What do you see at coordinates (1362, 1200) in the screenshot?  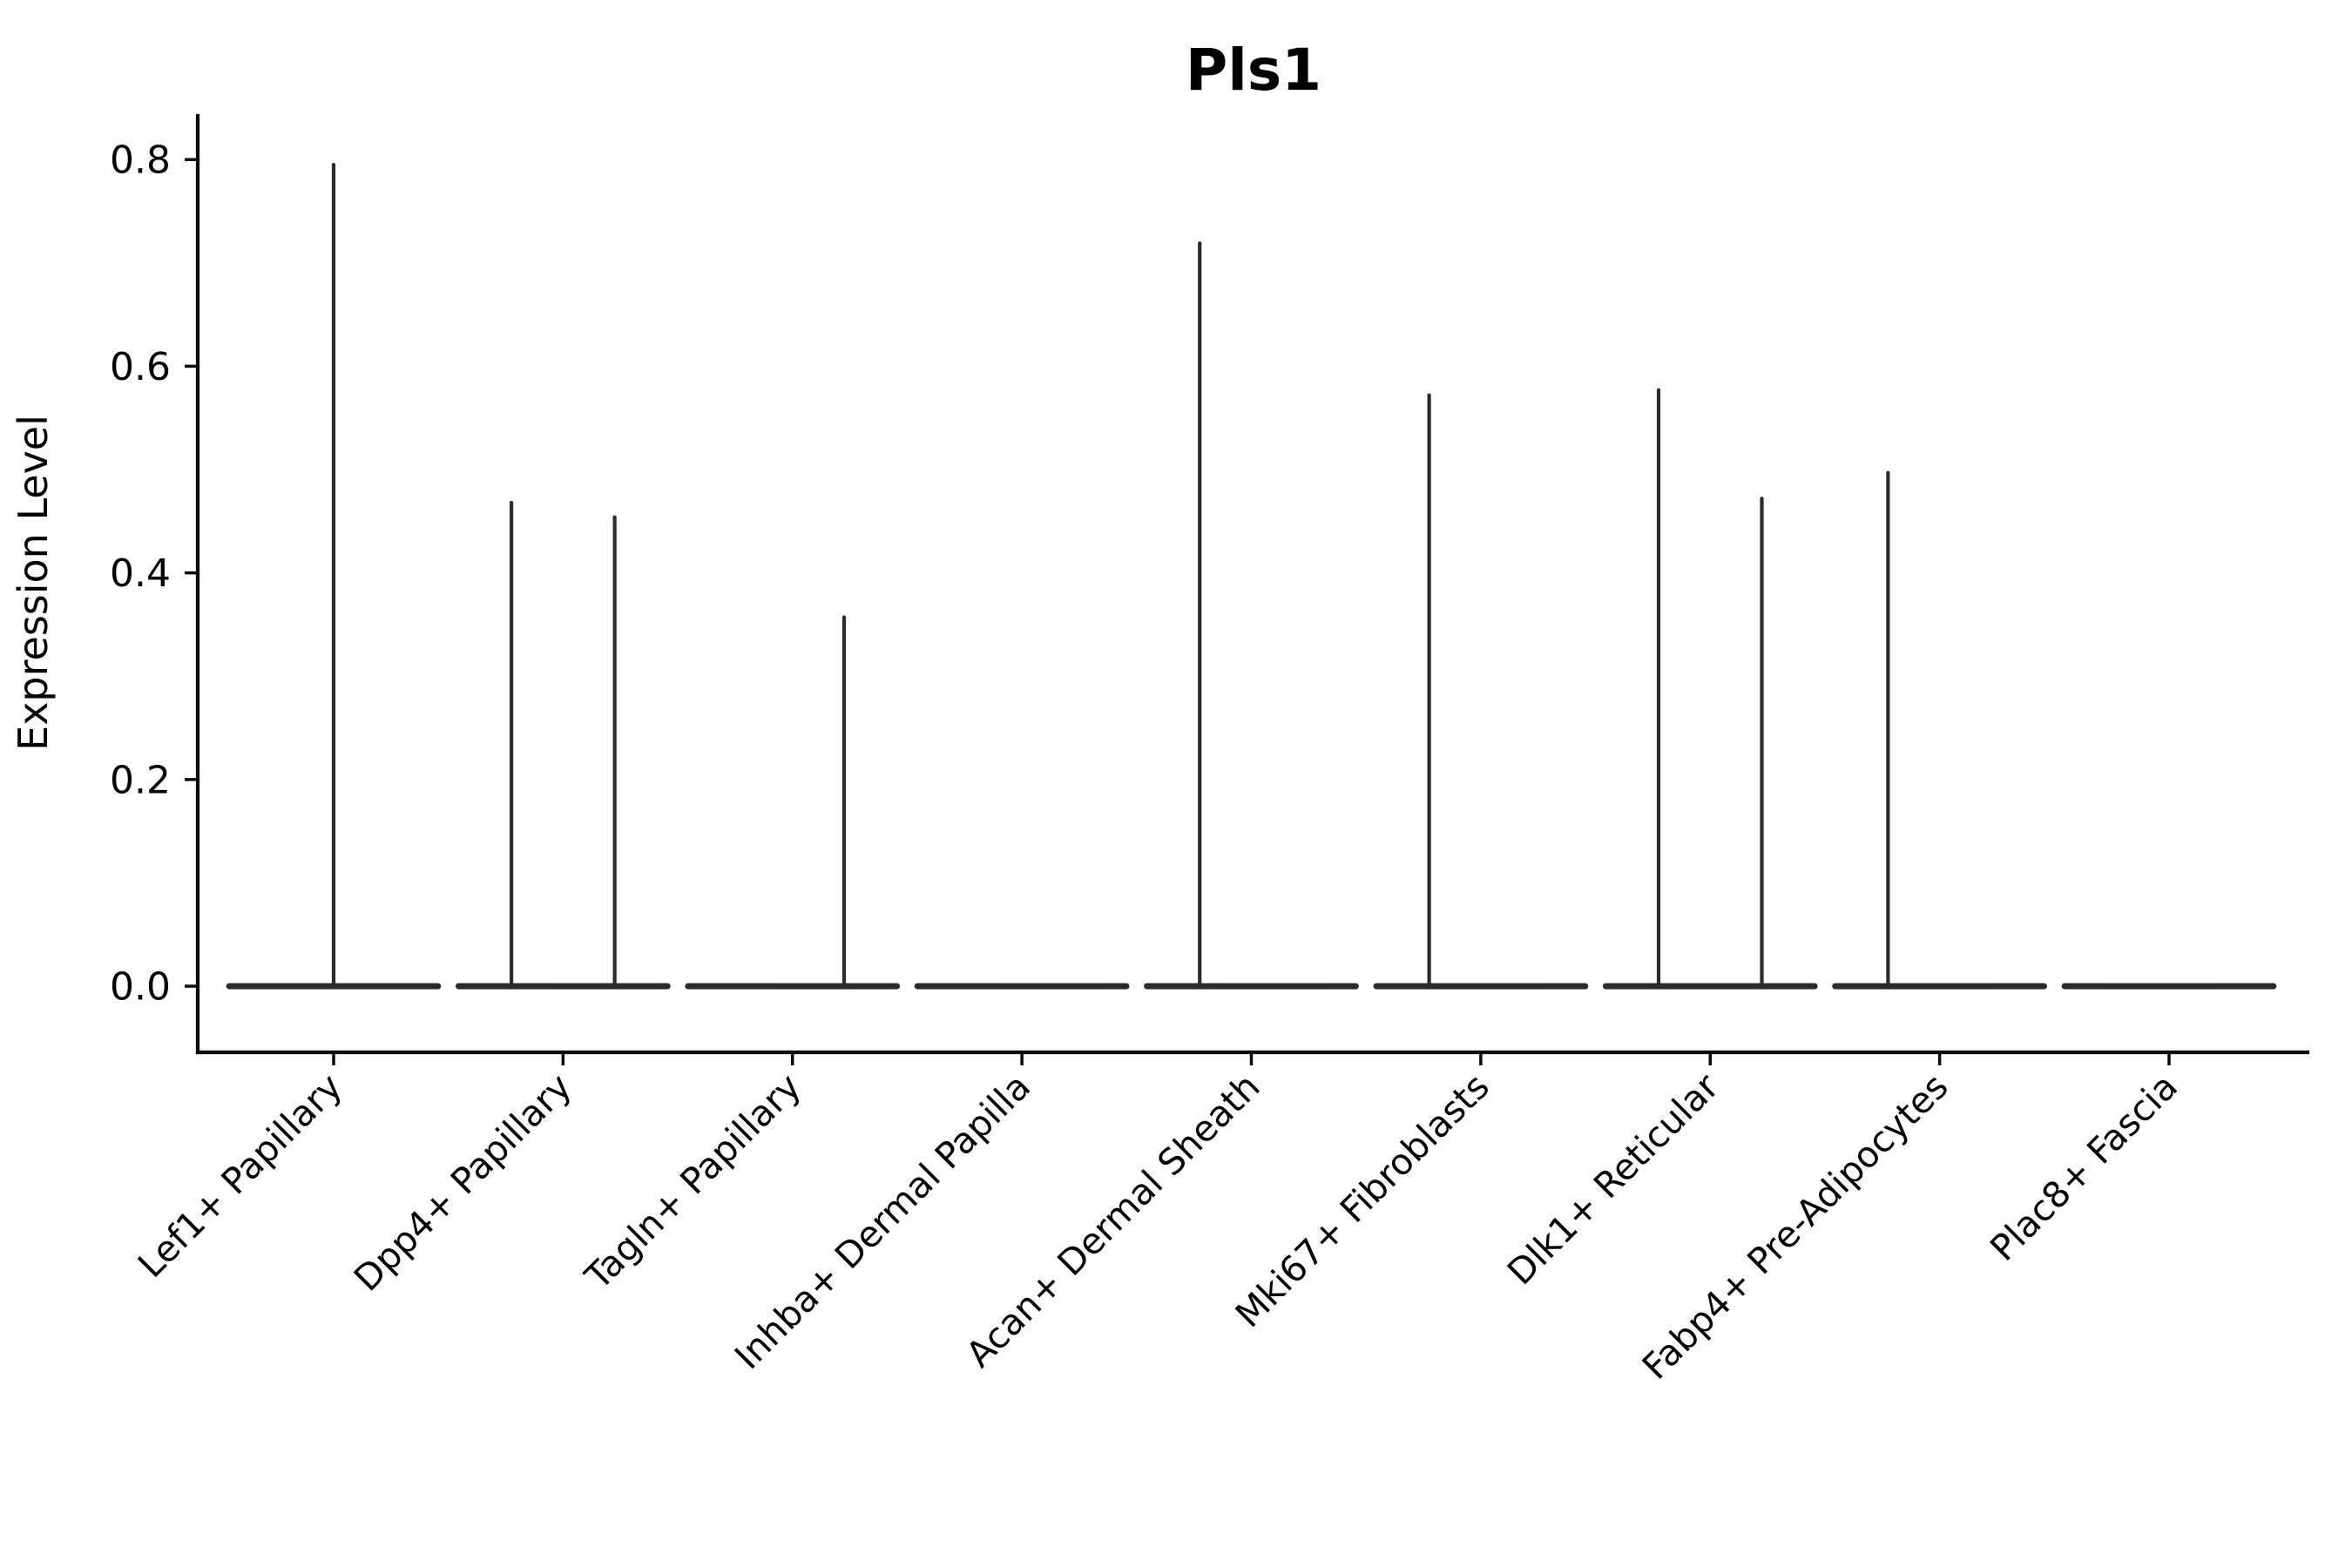 I see `x-tick-label: Mki67+ Fibroblasts` at bounding box center [1362, 1200].